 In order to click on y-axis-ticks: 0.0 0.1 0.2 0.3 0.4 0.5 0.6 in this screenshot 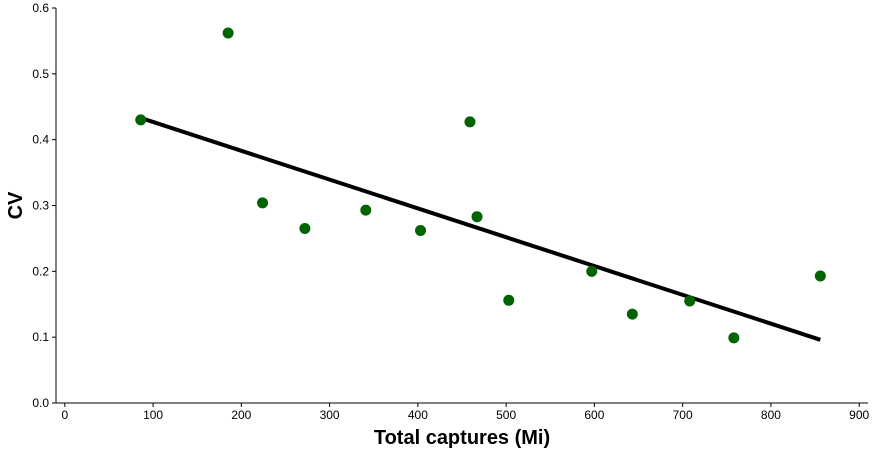, I will do `click(44, 205)`.